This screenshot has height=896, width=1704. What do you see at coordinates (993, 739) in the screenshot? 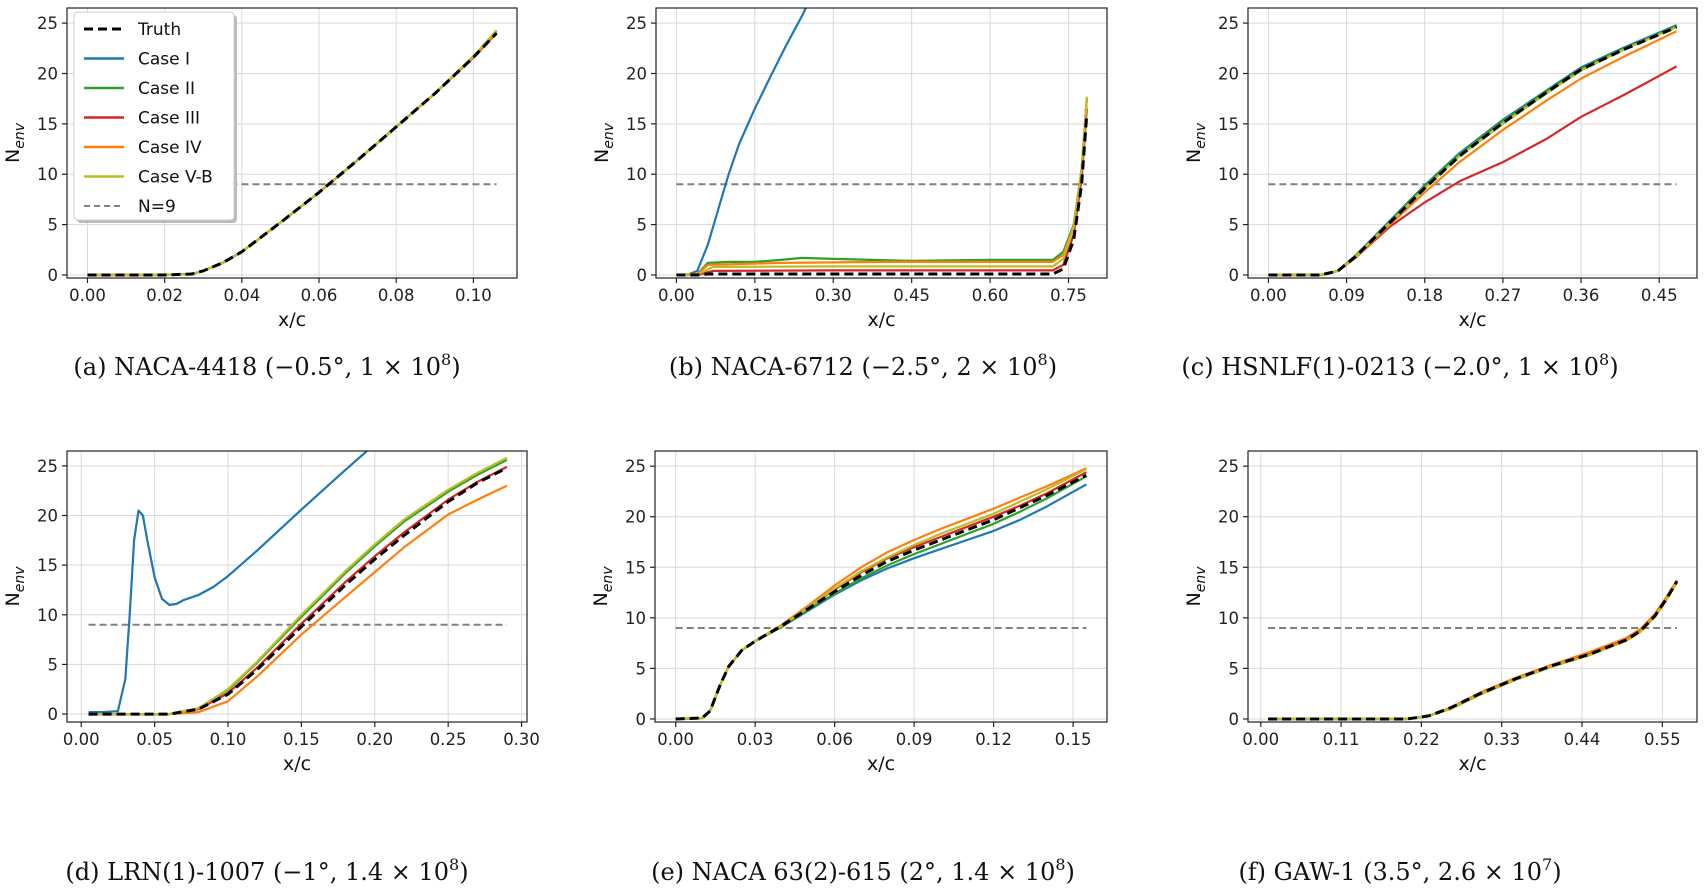
I see `x-tick-label: 0.12` at bounding box center [993, 739].